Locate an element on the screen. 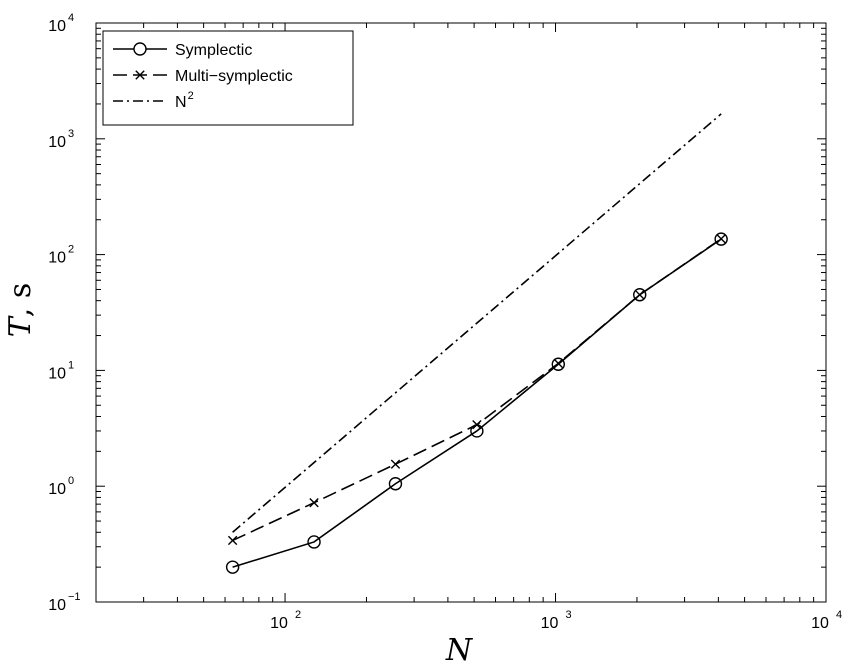 Image resolution: width=845 pixels, height=666 pixels. legend-marker-circle is located at coordinates (140, 49).